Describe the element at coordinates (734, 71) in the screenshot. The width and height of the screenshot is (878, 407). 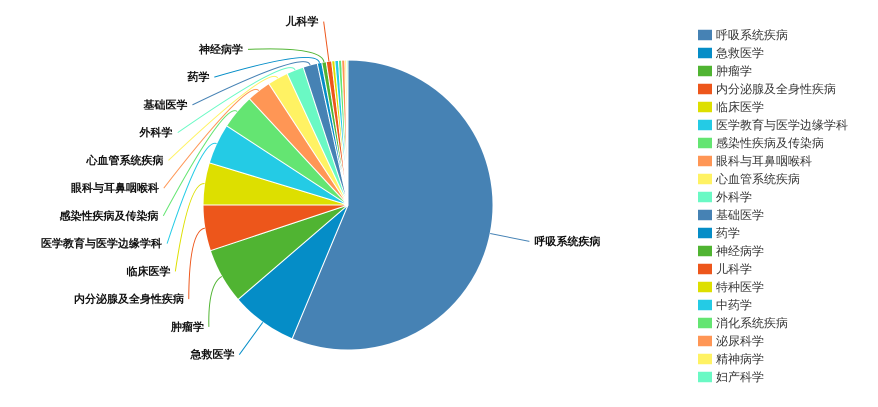
I see `legend-label: 肿瘤学` at that location.